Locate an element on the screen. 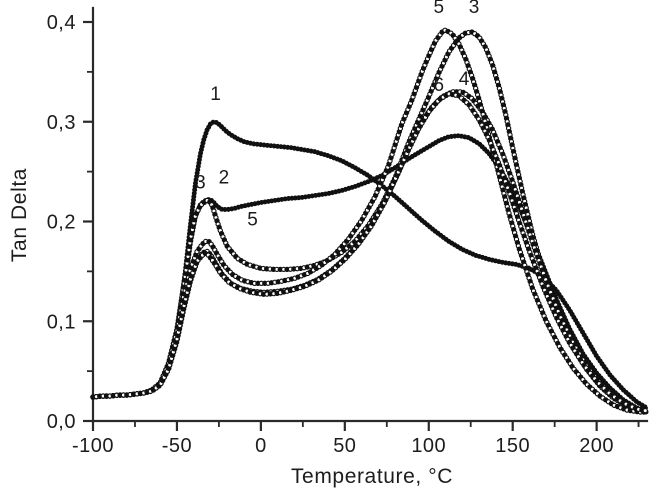 The height and width of the screenshot is (491, 660). data-point is located at coordinates (645, 411).